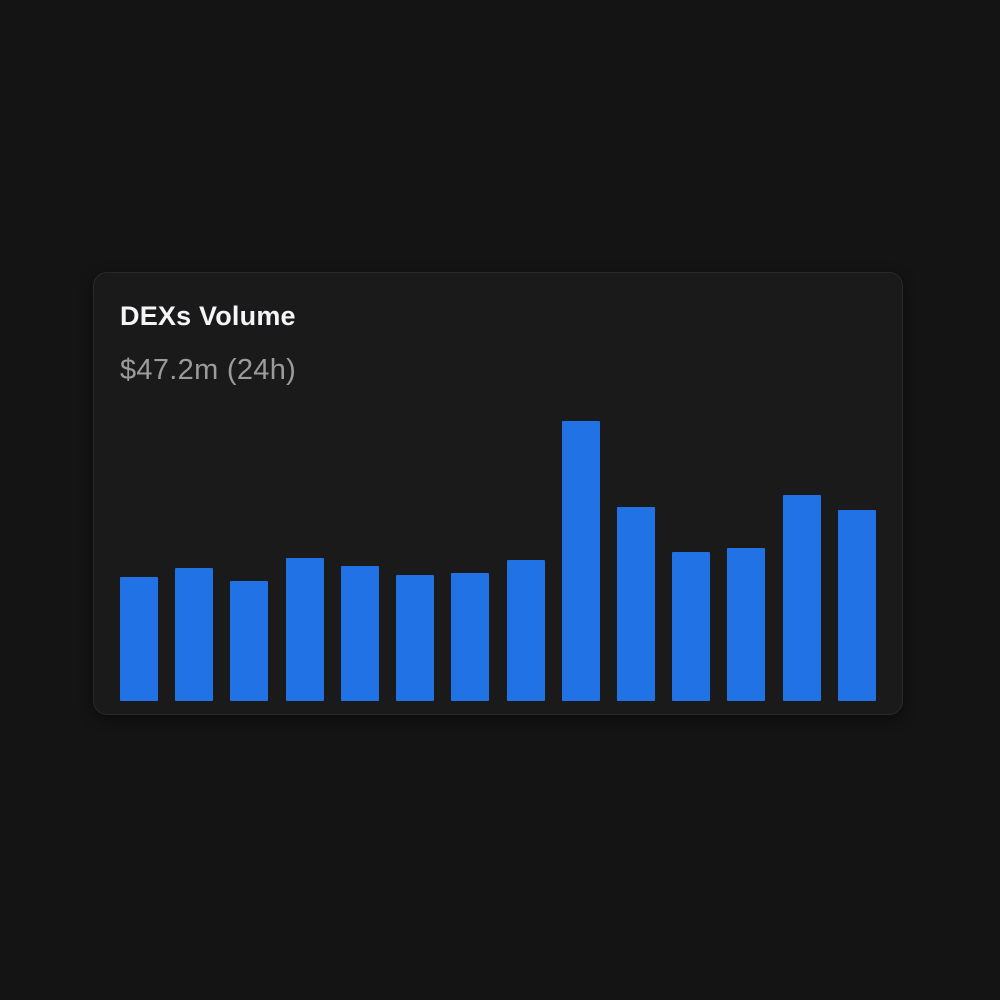 This screenshot has height=1000, width=1000. What do you see at coordinates (208, 370) in the screenshot?
I see `volume-value: $47.2m (24h)` at bounding box center [208, 370].